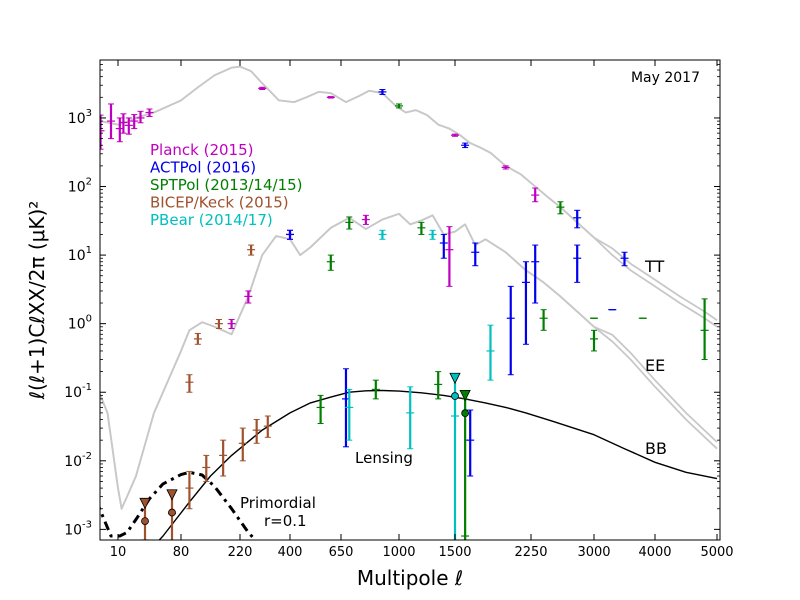 The image size is (800, 600). What do you see at coordinates (341, 552) in the screenshot?
I see `x-tick-label: 650` at bounding box center [341, 552].